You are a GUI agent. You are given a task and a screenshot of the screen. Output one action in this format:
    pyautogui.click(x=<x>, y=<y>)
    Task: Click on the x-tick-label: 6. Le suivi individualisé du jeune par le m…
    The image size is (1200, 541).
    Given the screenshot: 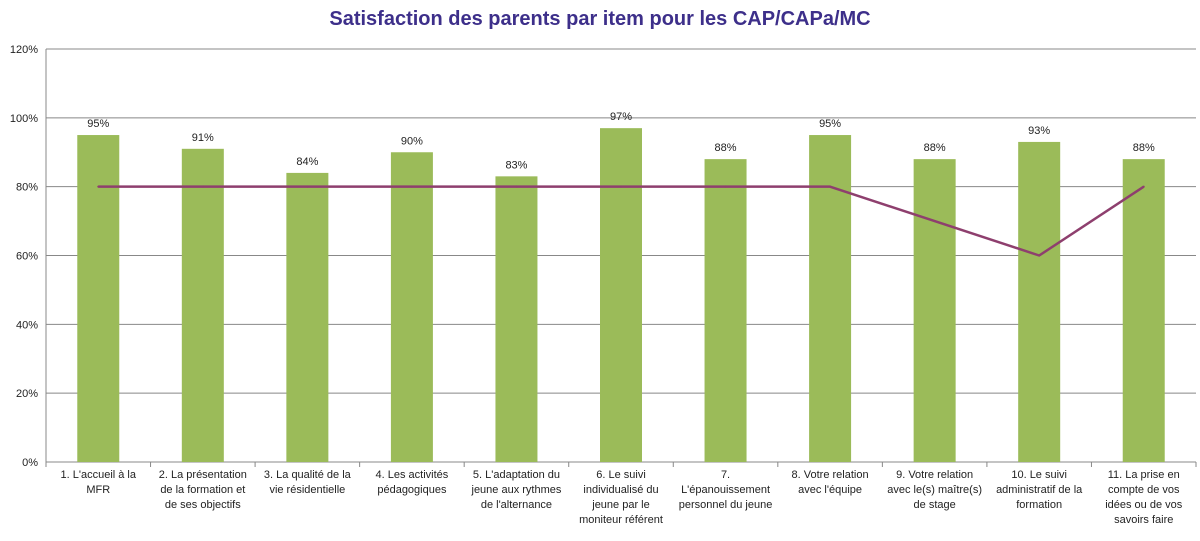 What is the action you would take?
    pyautogui.click(x=621, y=497)
    